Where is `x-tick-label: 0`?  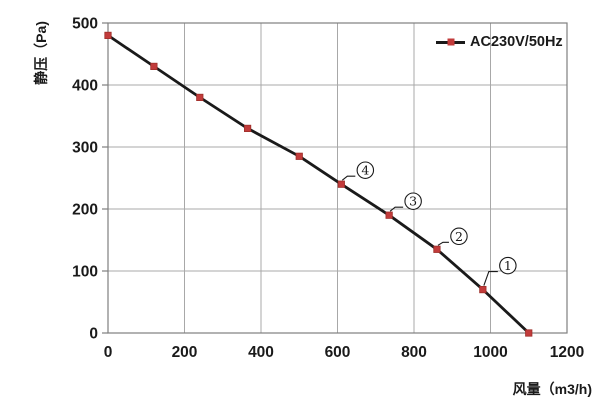 x-tick-label: 0 is located at coordinates (108, 352).